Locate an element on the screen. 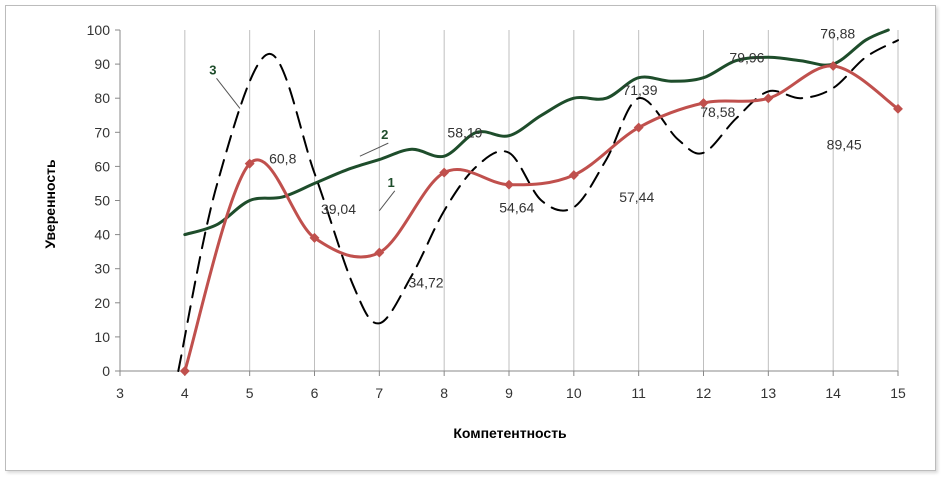  x-tick-label: 3 is located at coordinates (120, 393).